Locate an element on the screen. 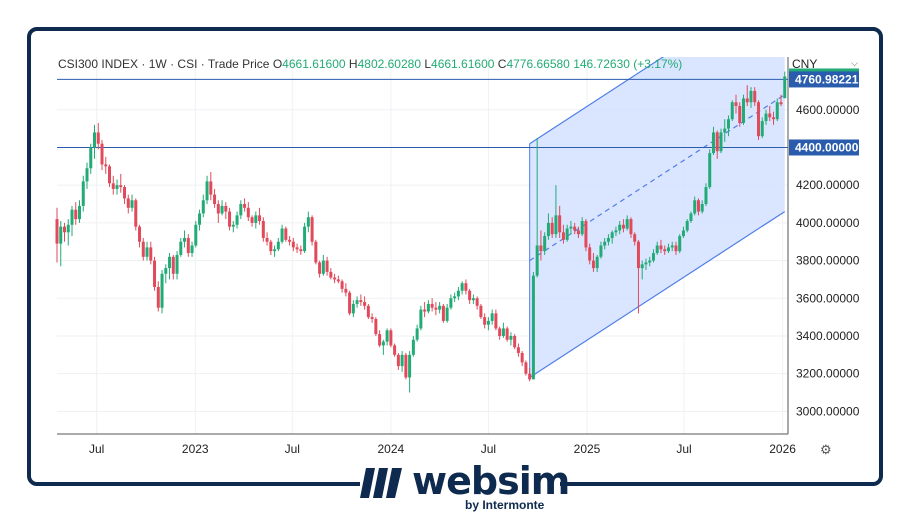 This screenshot has width=914, height=515. x-tick-label: Jul is located at coordinates (292, 449).